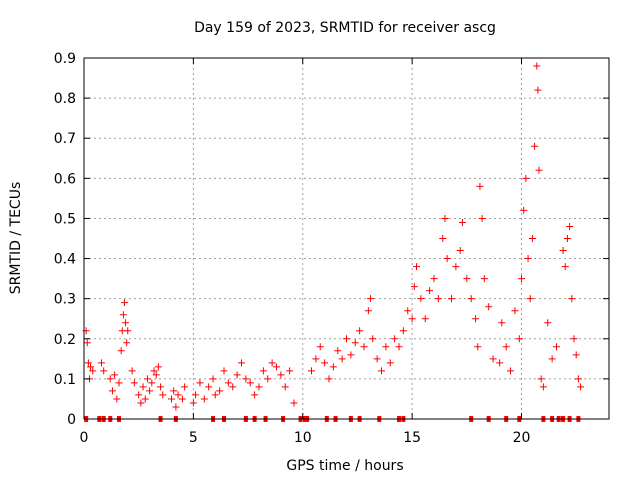 Image resolution: width=640 pixels, height=480 pixels. Describe the element at coordinates (16, 238) in the screenshot. I see `y-axis-title: SRMTID / TECUs` at that location.